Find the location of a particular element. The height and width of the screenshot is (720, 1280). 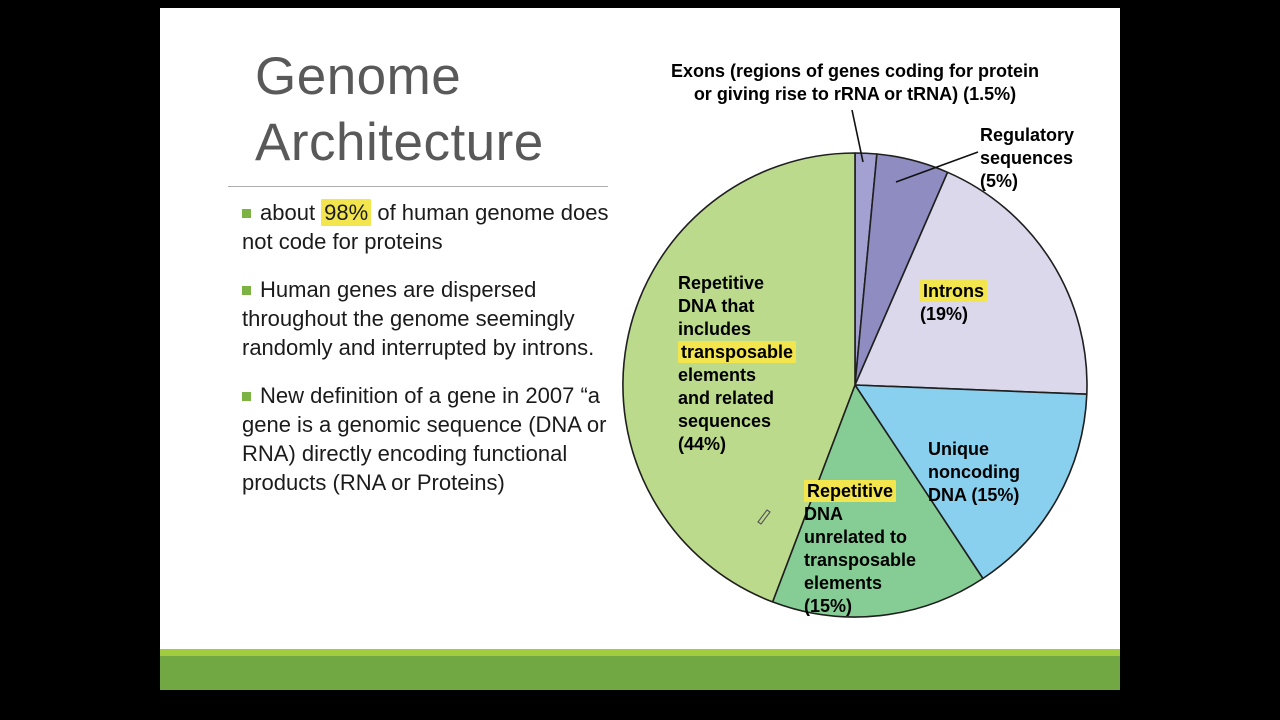

highlighted-text: Repetitive is located at coordinates (850, 491).